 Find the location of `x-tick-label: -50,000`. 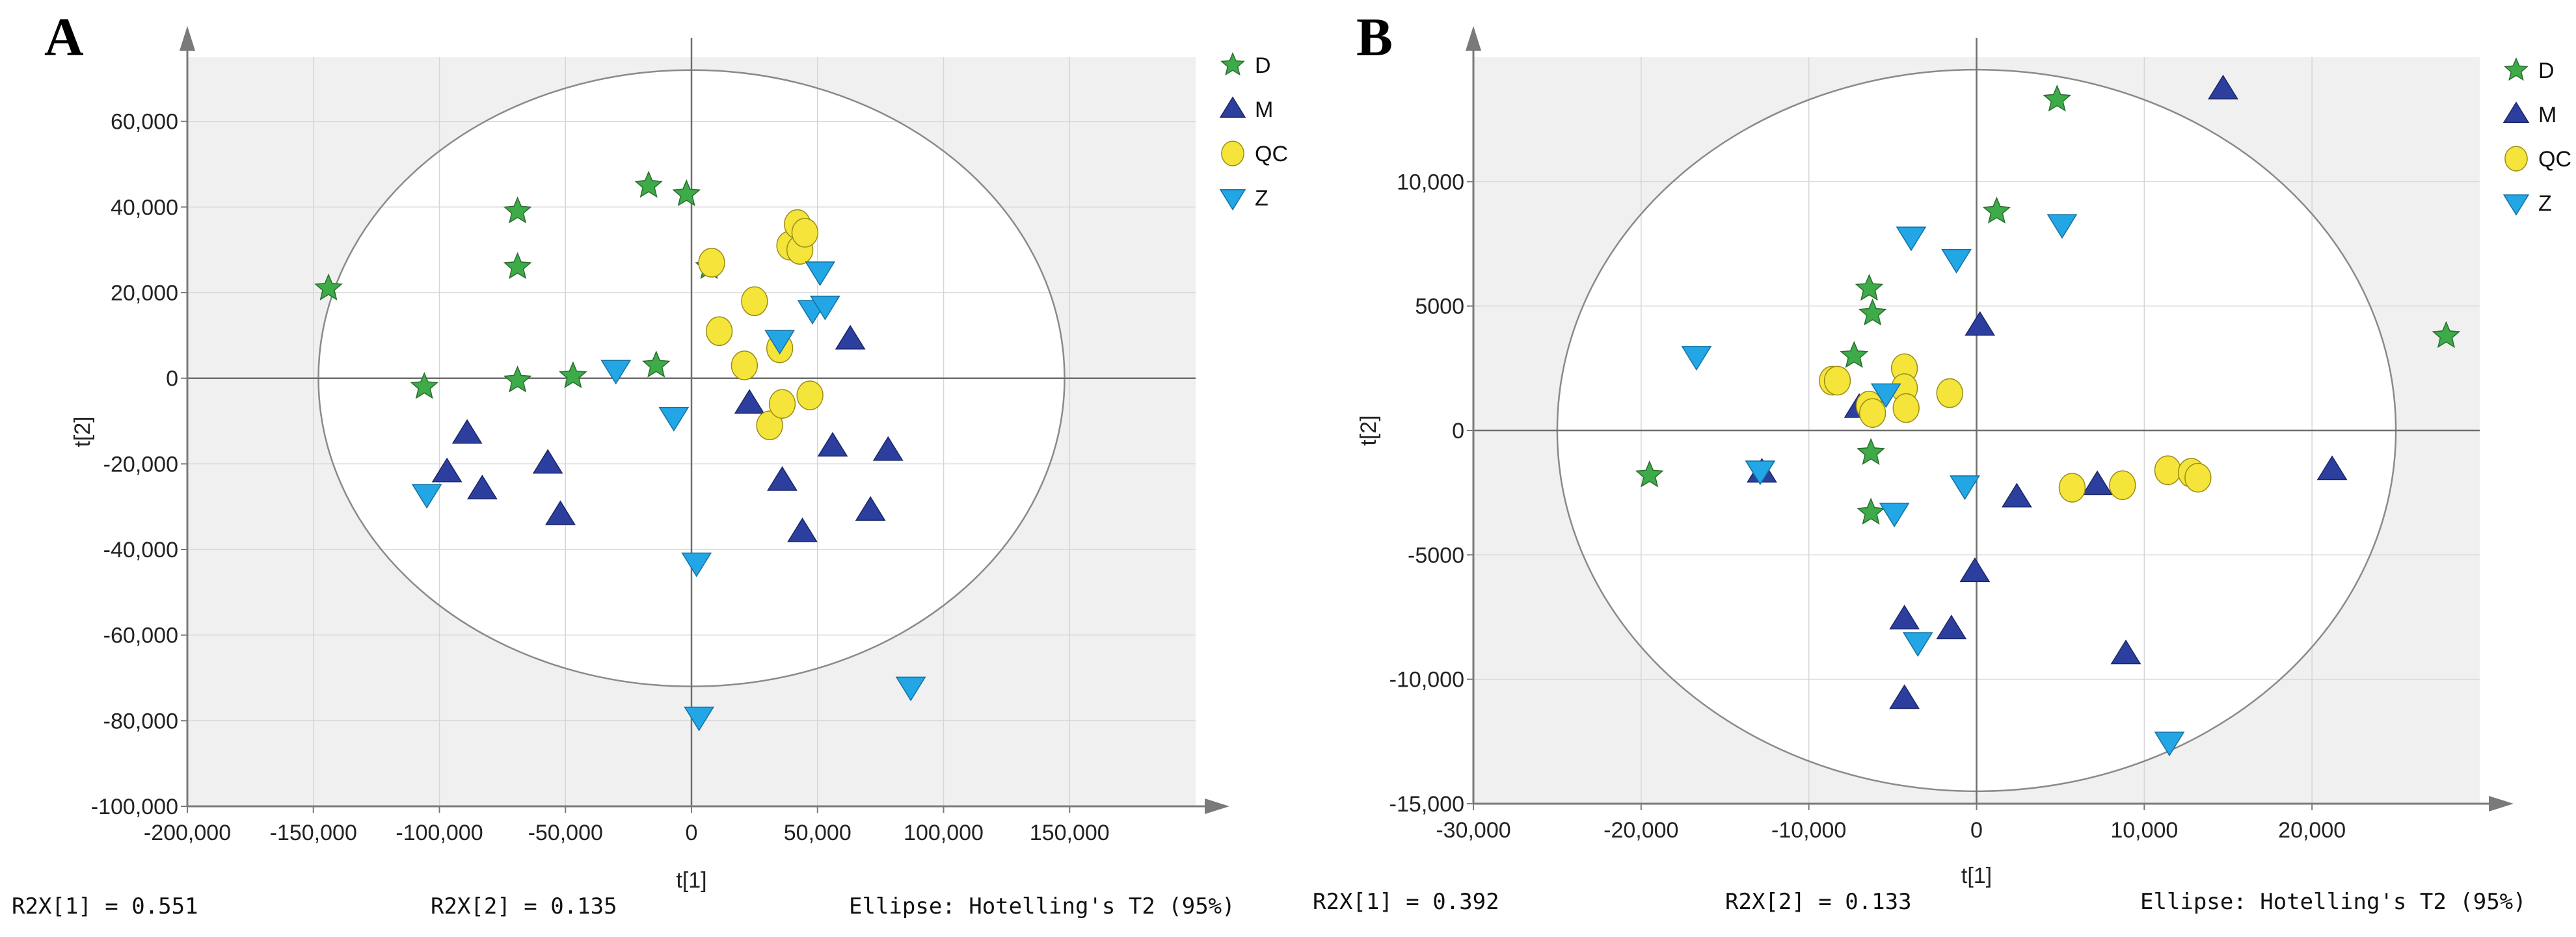

x-tick-label: -50,000 is located at coordinates (565, 833).